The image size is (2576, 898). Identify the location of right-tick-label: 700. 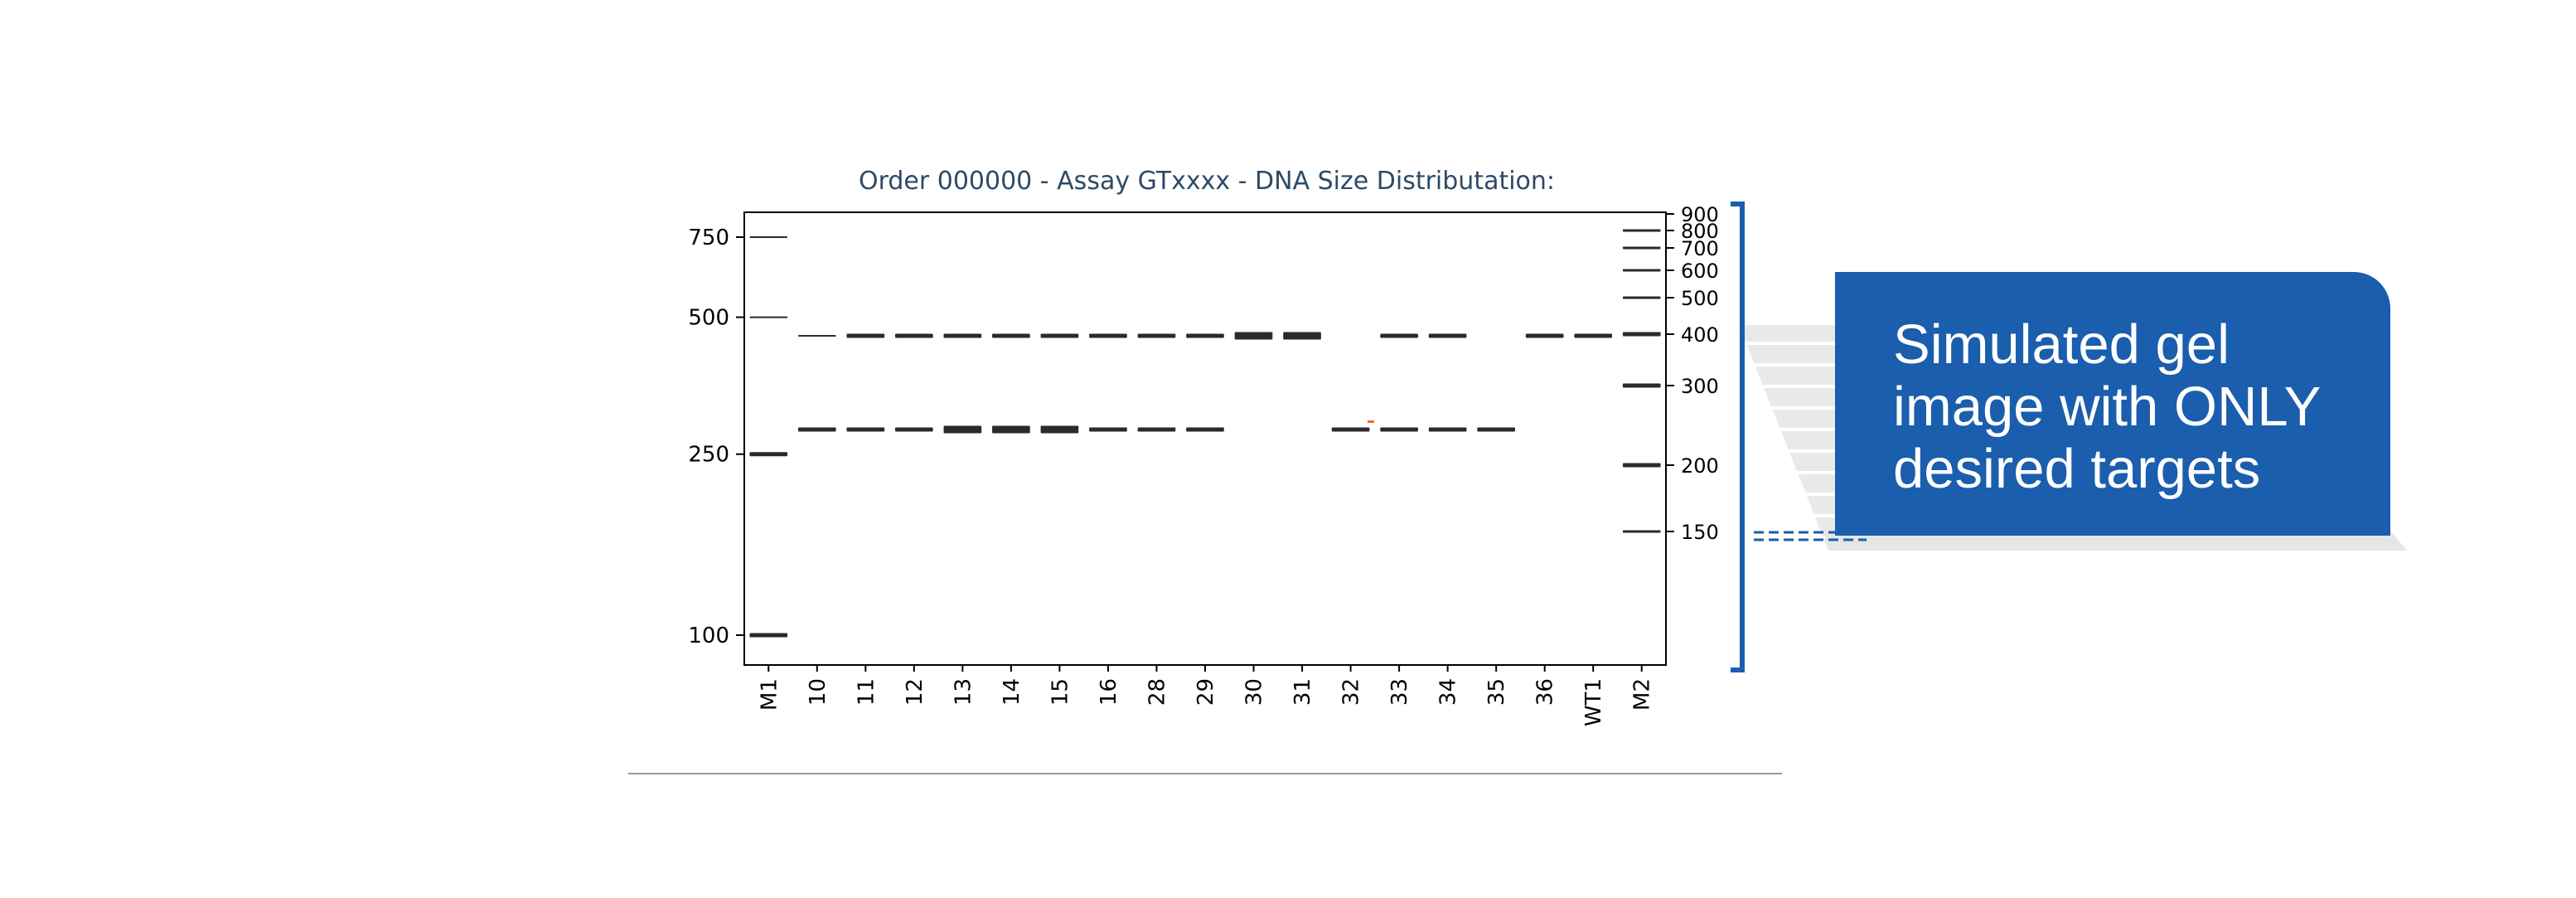
(1700, 248).